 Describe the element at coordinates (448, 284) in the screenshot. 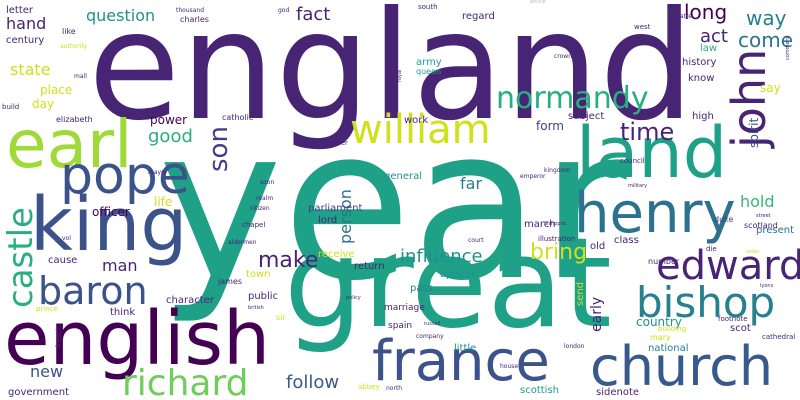

I see `word-great: great` at that location.